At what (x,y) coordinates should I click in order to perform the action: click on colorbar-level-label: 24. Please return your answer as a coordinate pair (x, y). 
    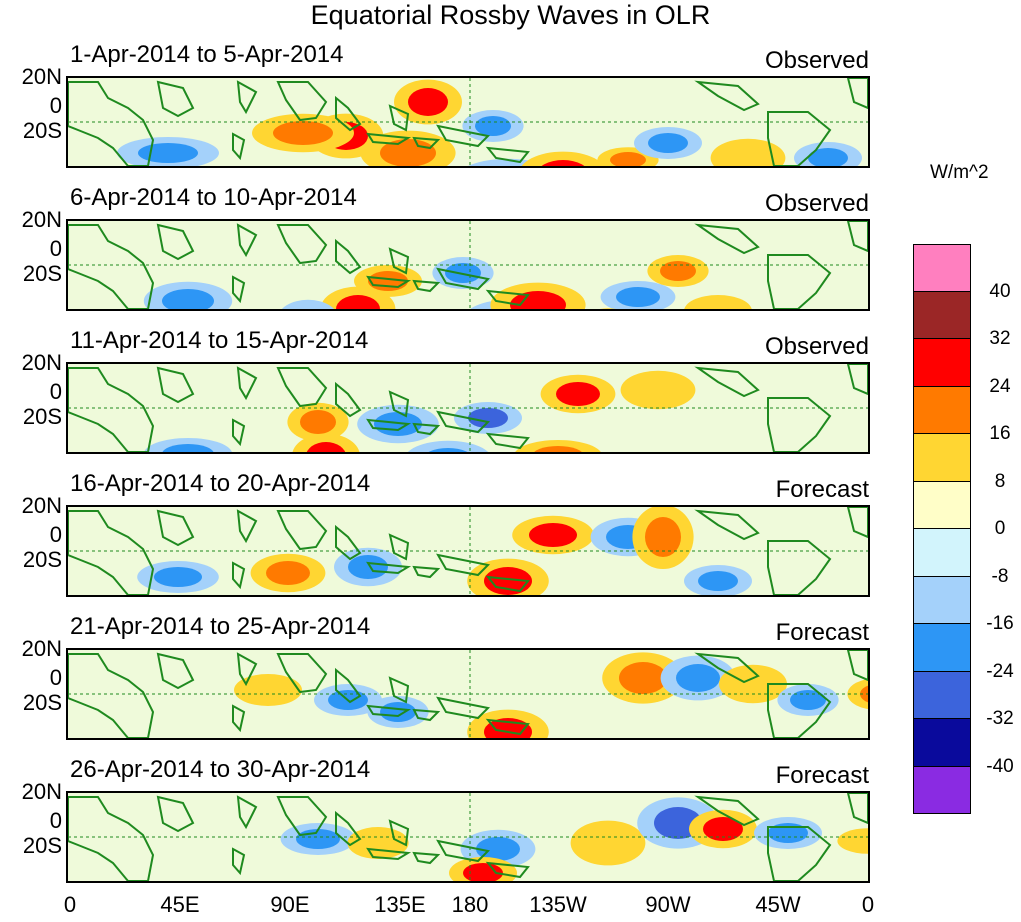
    Looking at the image, I should click on (1000, 386).